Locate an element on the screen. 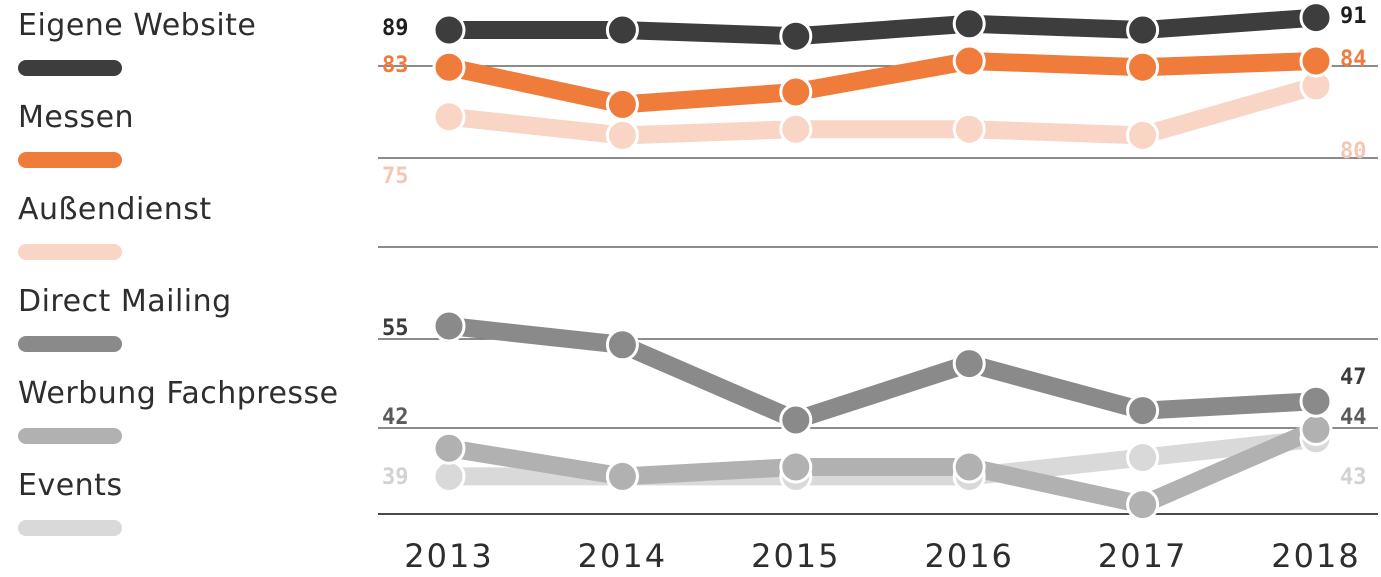 This screenshot has width=1381, height=577. legend-label: Eigene Website is located at coordinates (137, 25).